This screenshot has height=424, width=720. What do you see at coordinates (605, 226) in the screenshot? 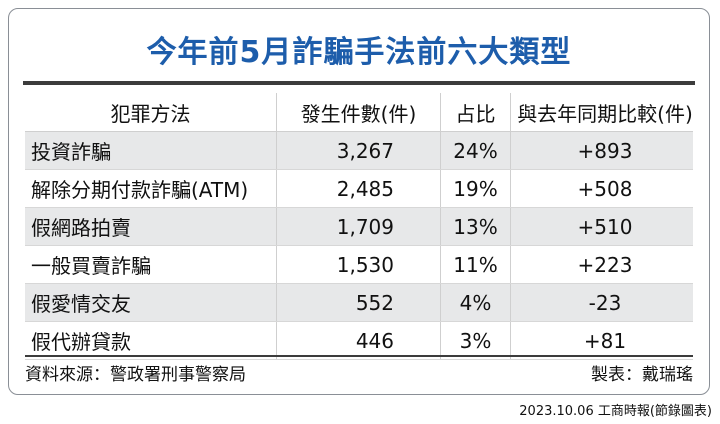
I see `change-cell: +510` at bounding box center [605, 226].